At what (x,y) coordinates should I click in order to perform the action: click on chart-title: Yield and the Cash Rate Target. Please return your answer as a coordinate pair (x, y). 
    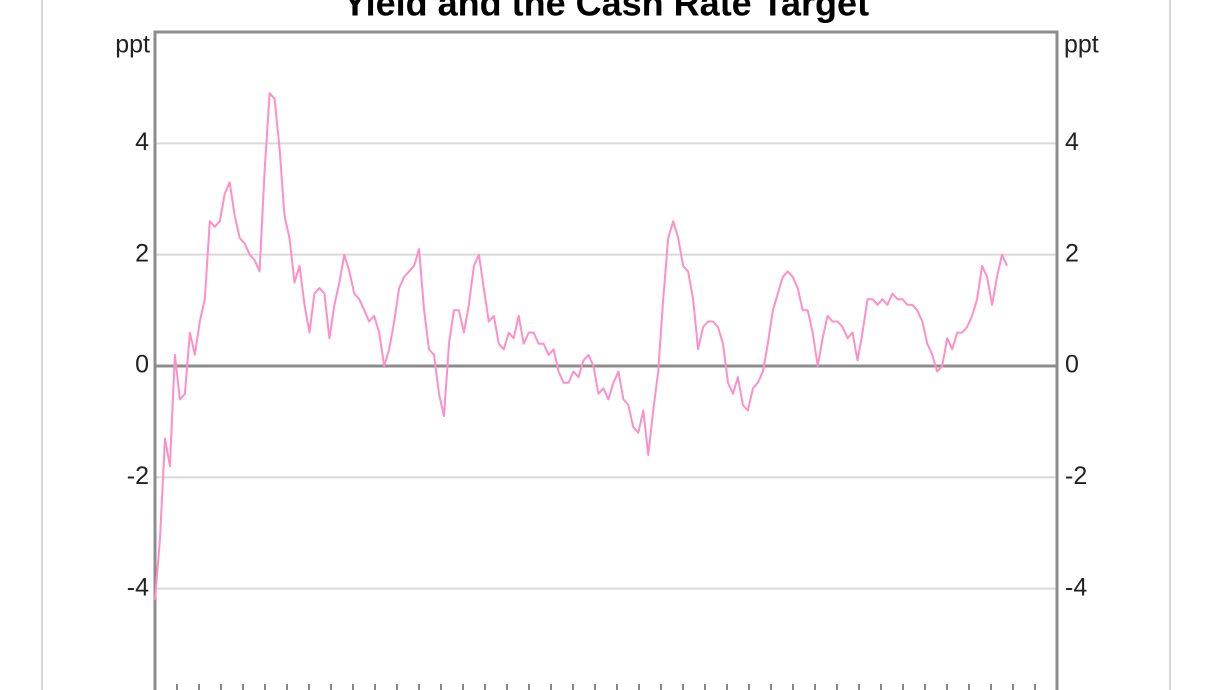
    Looking at the image, I should click on (606, 12).